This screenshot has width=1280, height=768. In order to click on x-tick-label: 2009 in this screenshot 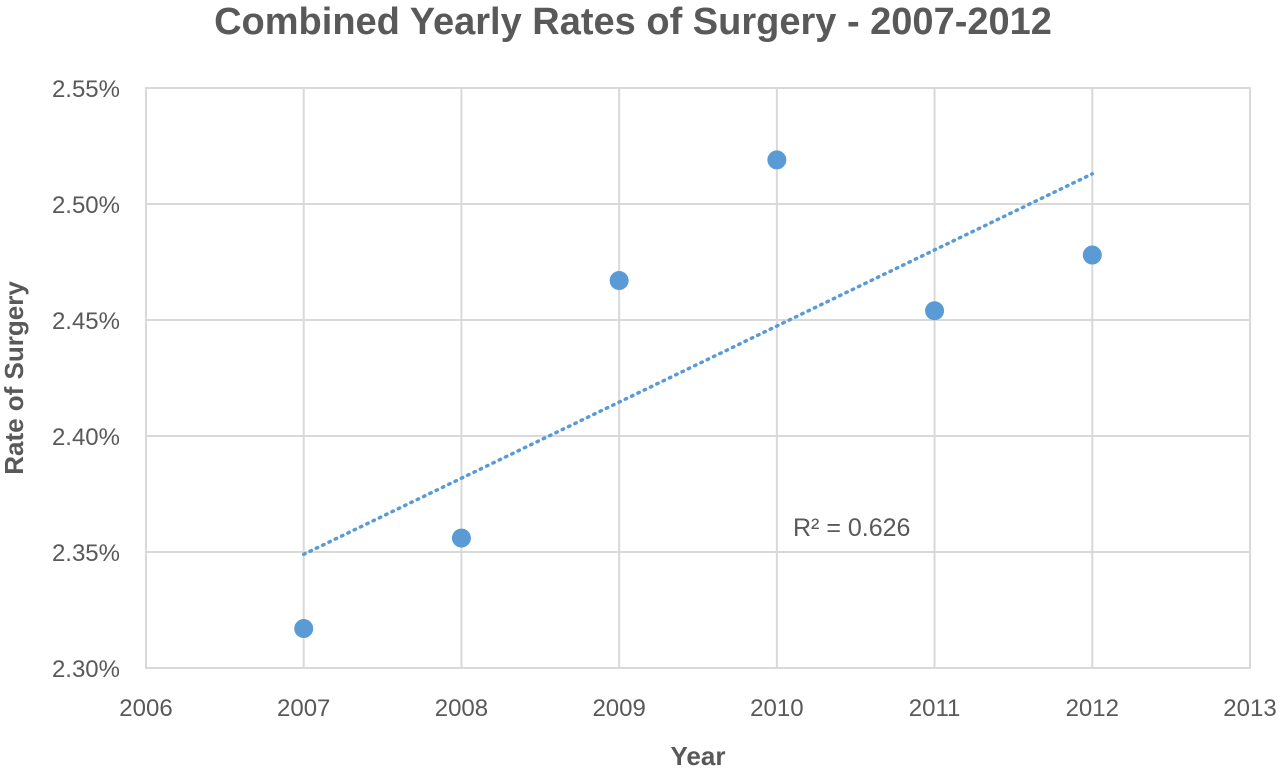, I will do `click(618, 708)`.